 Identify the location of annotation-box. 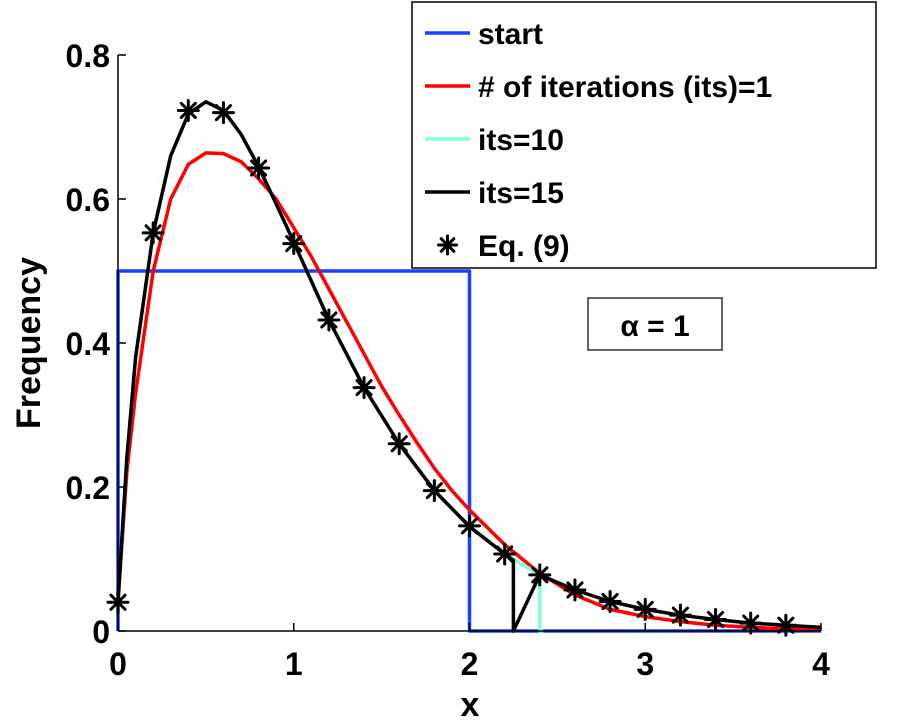
(655, 324).